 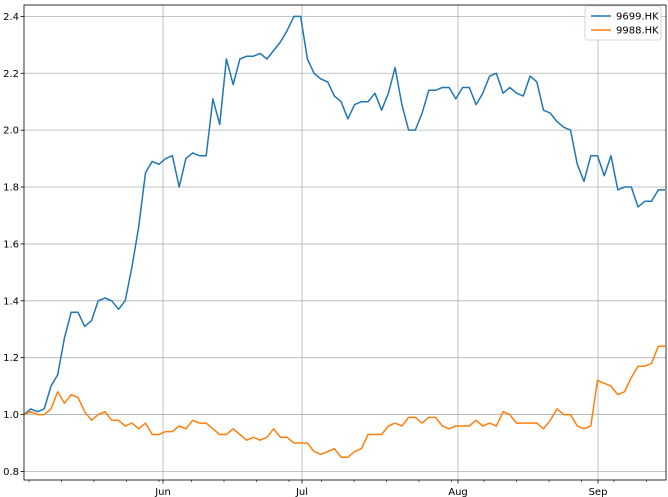 I want to click on y-tick-label: 1.8, so click(x=11, y=188).